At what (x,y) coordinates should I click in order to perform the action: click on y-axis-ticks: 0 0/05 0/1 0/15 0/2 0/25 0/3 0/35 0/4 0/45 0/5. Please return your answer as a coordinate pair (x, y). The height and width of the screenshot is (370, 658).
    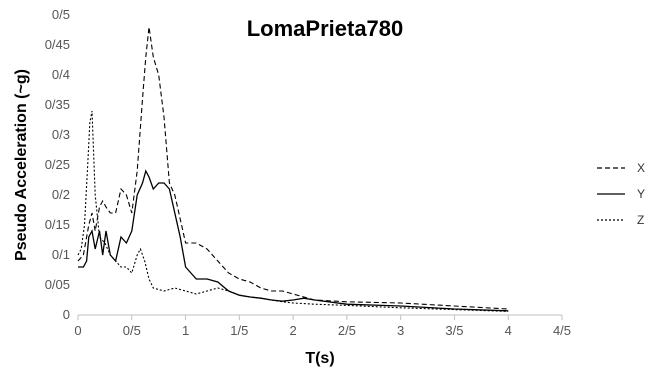
    Looking at the image, I should click on (57, 164).